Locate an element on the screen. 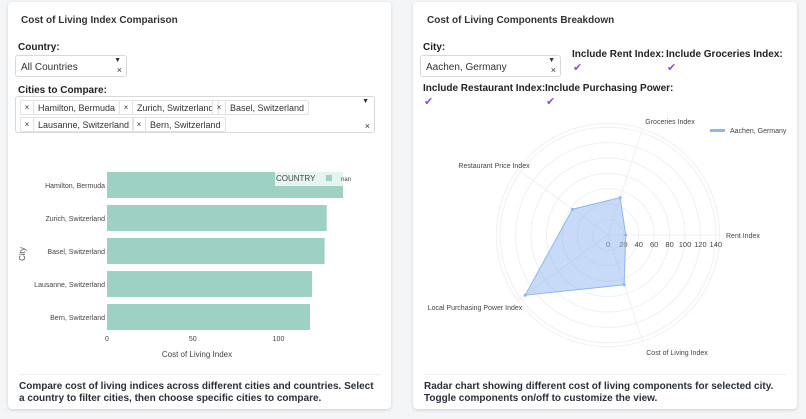  city-tag: × Basel, Switzerland is located at coordinates (261, 107).